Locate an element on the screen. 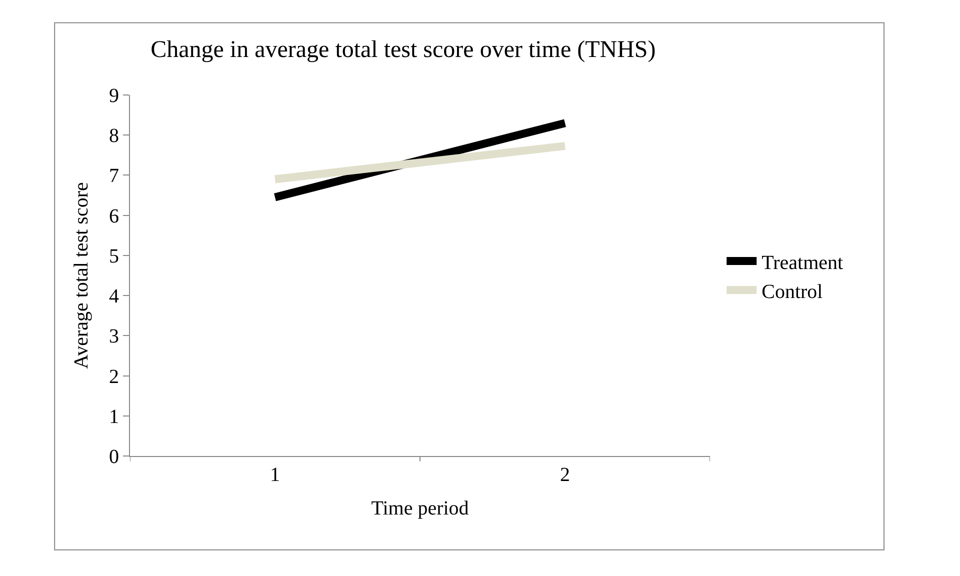  y-tick-label: 9 is located at coordinates (114, 96).